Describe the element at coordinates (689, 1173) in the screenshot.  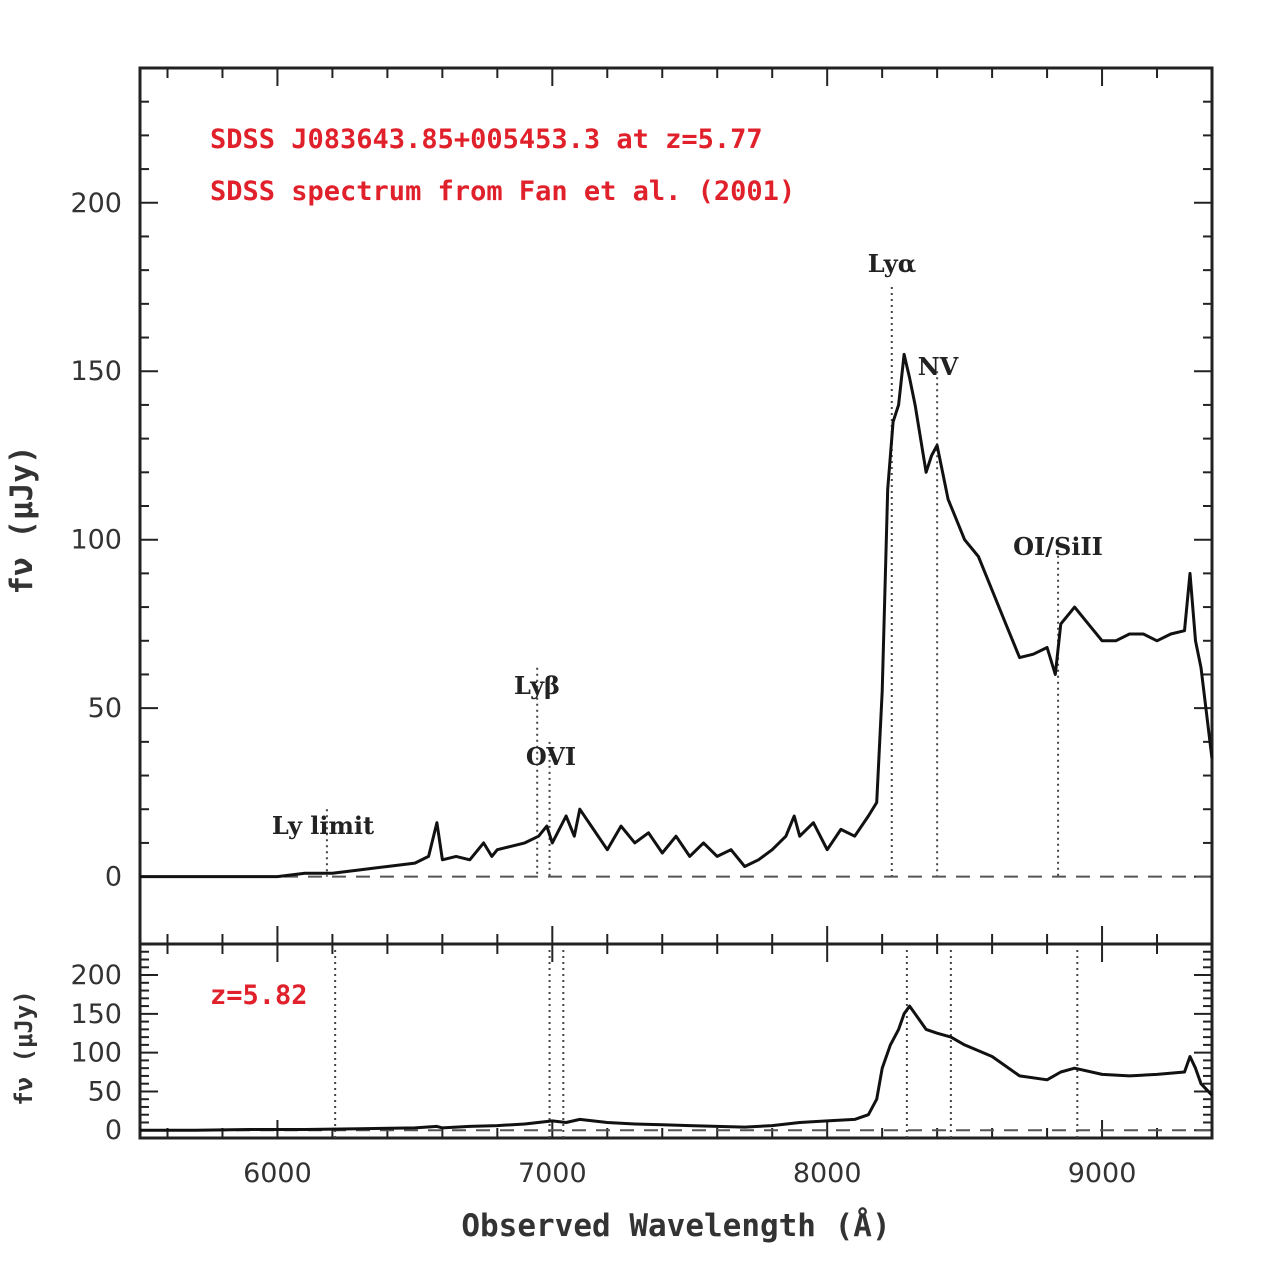
I see `x-tick-labels: 6000 7000 8000 9000` at that location.